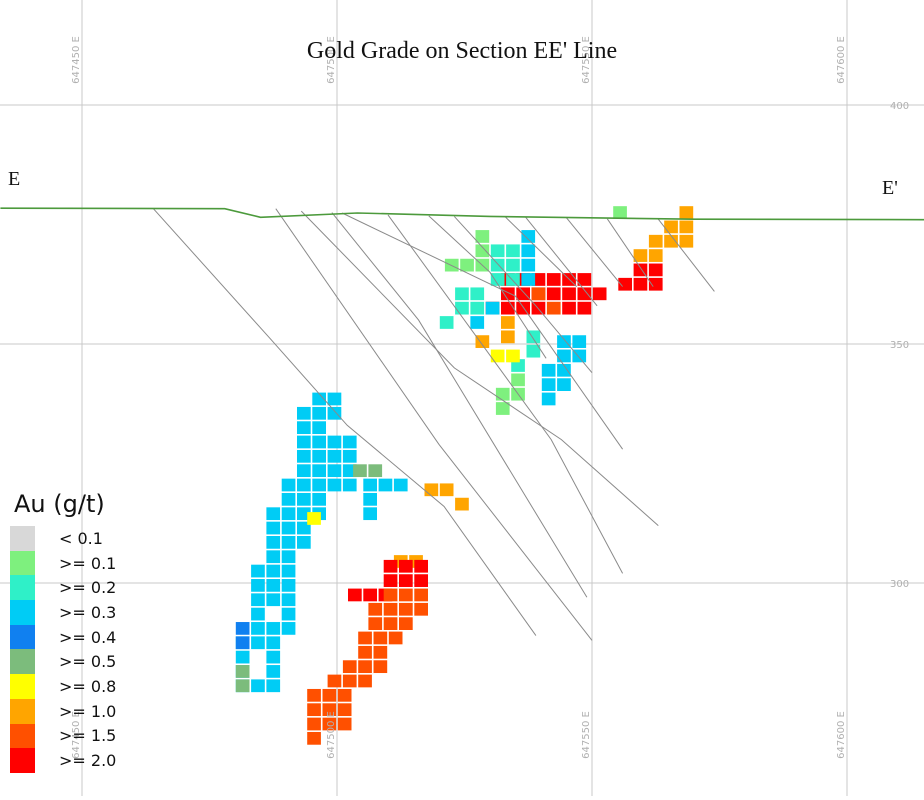 The image size is (924, 800). I want to click on elevation-label: 300, so click(899, 584).